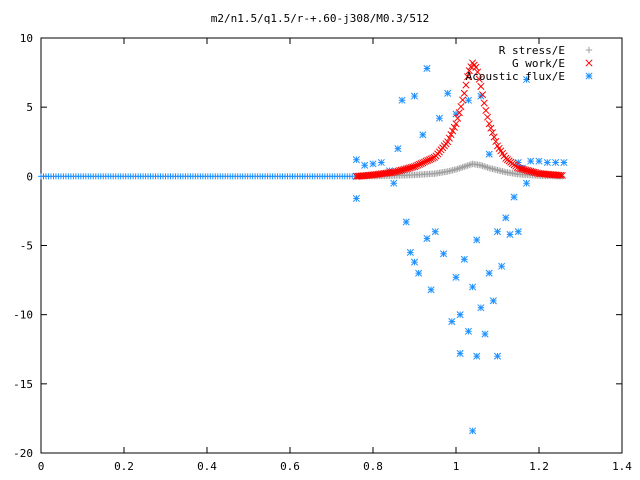  Describe the element at coordinates (124, 466) in the screenshot. I see `x-tick-label: 0.2` at that location.